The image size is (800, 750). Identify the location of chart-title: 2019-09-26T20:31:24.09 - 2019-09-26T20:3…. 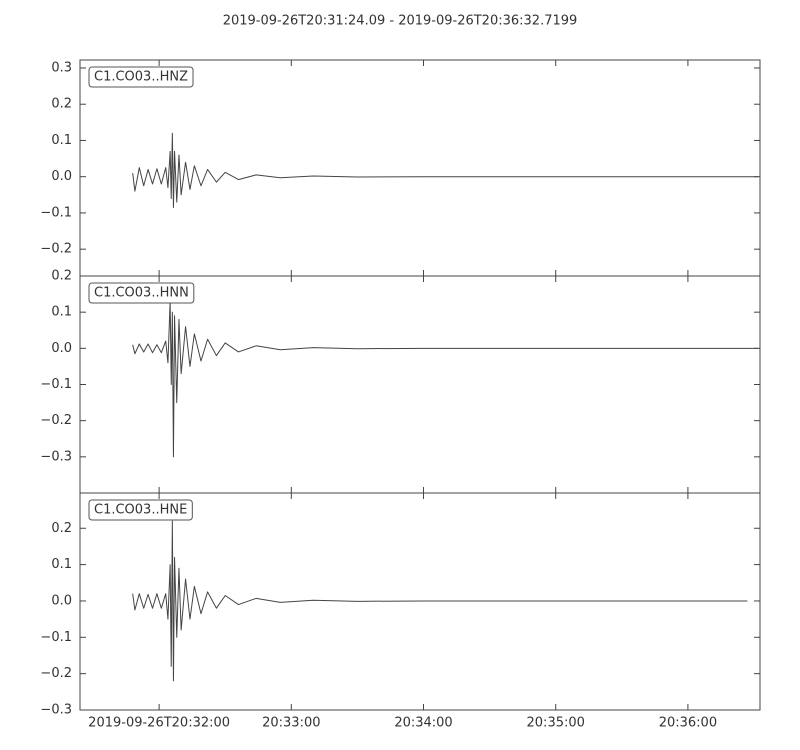
(400, 21).